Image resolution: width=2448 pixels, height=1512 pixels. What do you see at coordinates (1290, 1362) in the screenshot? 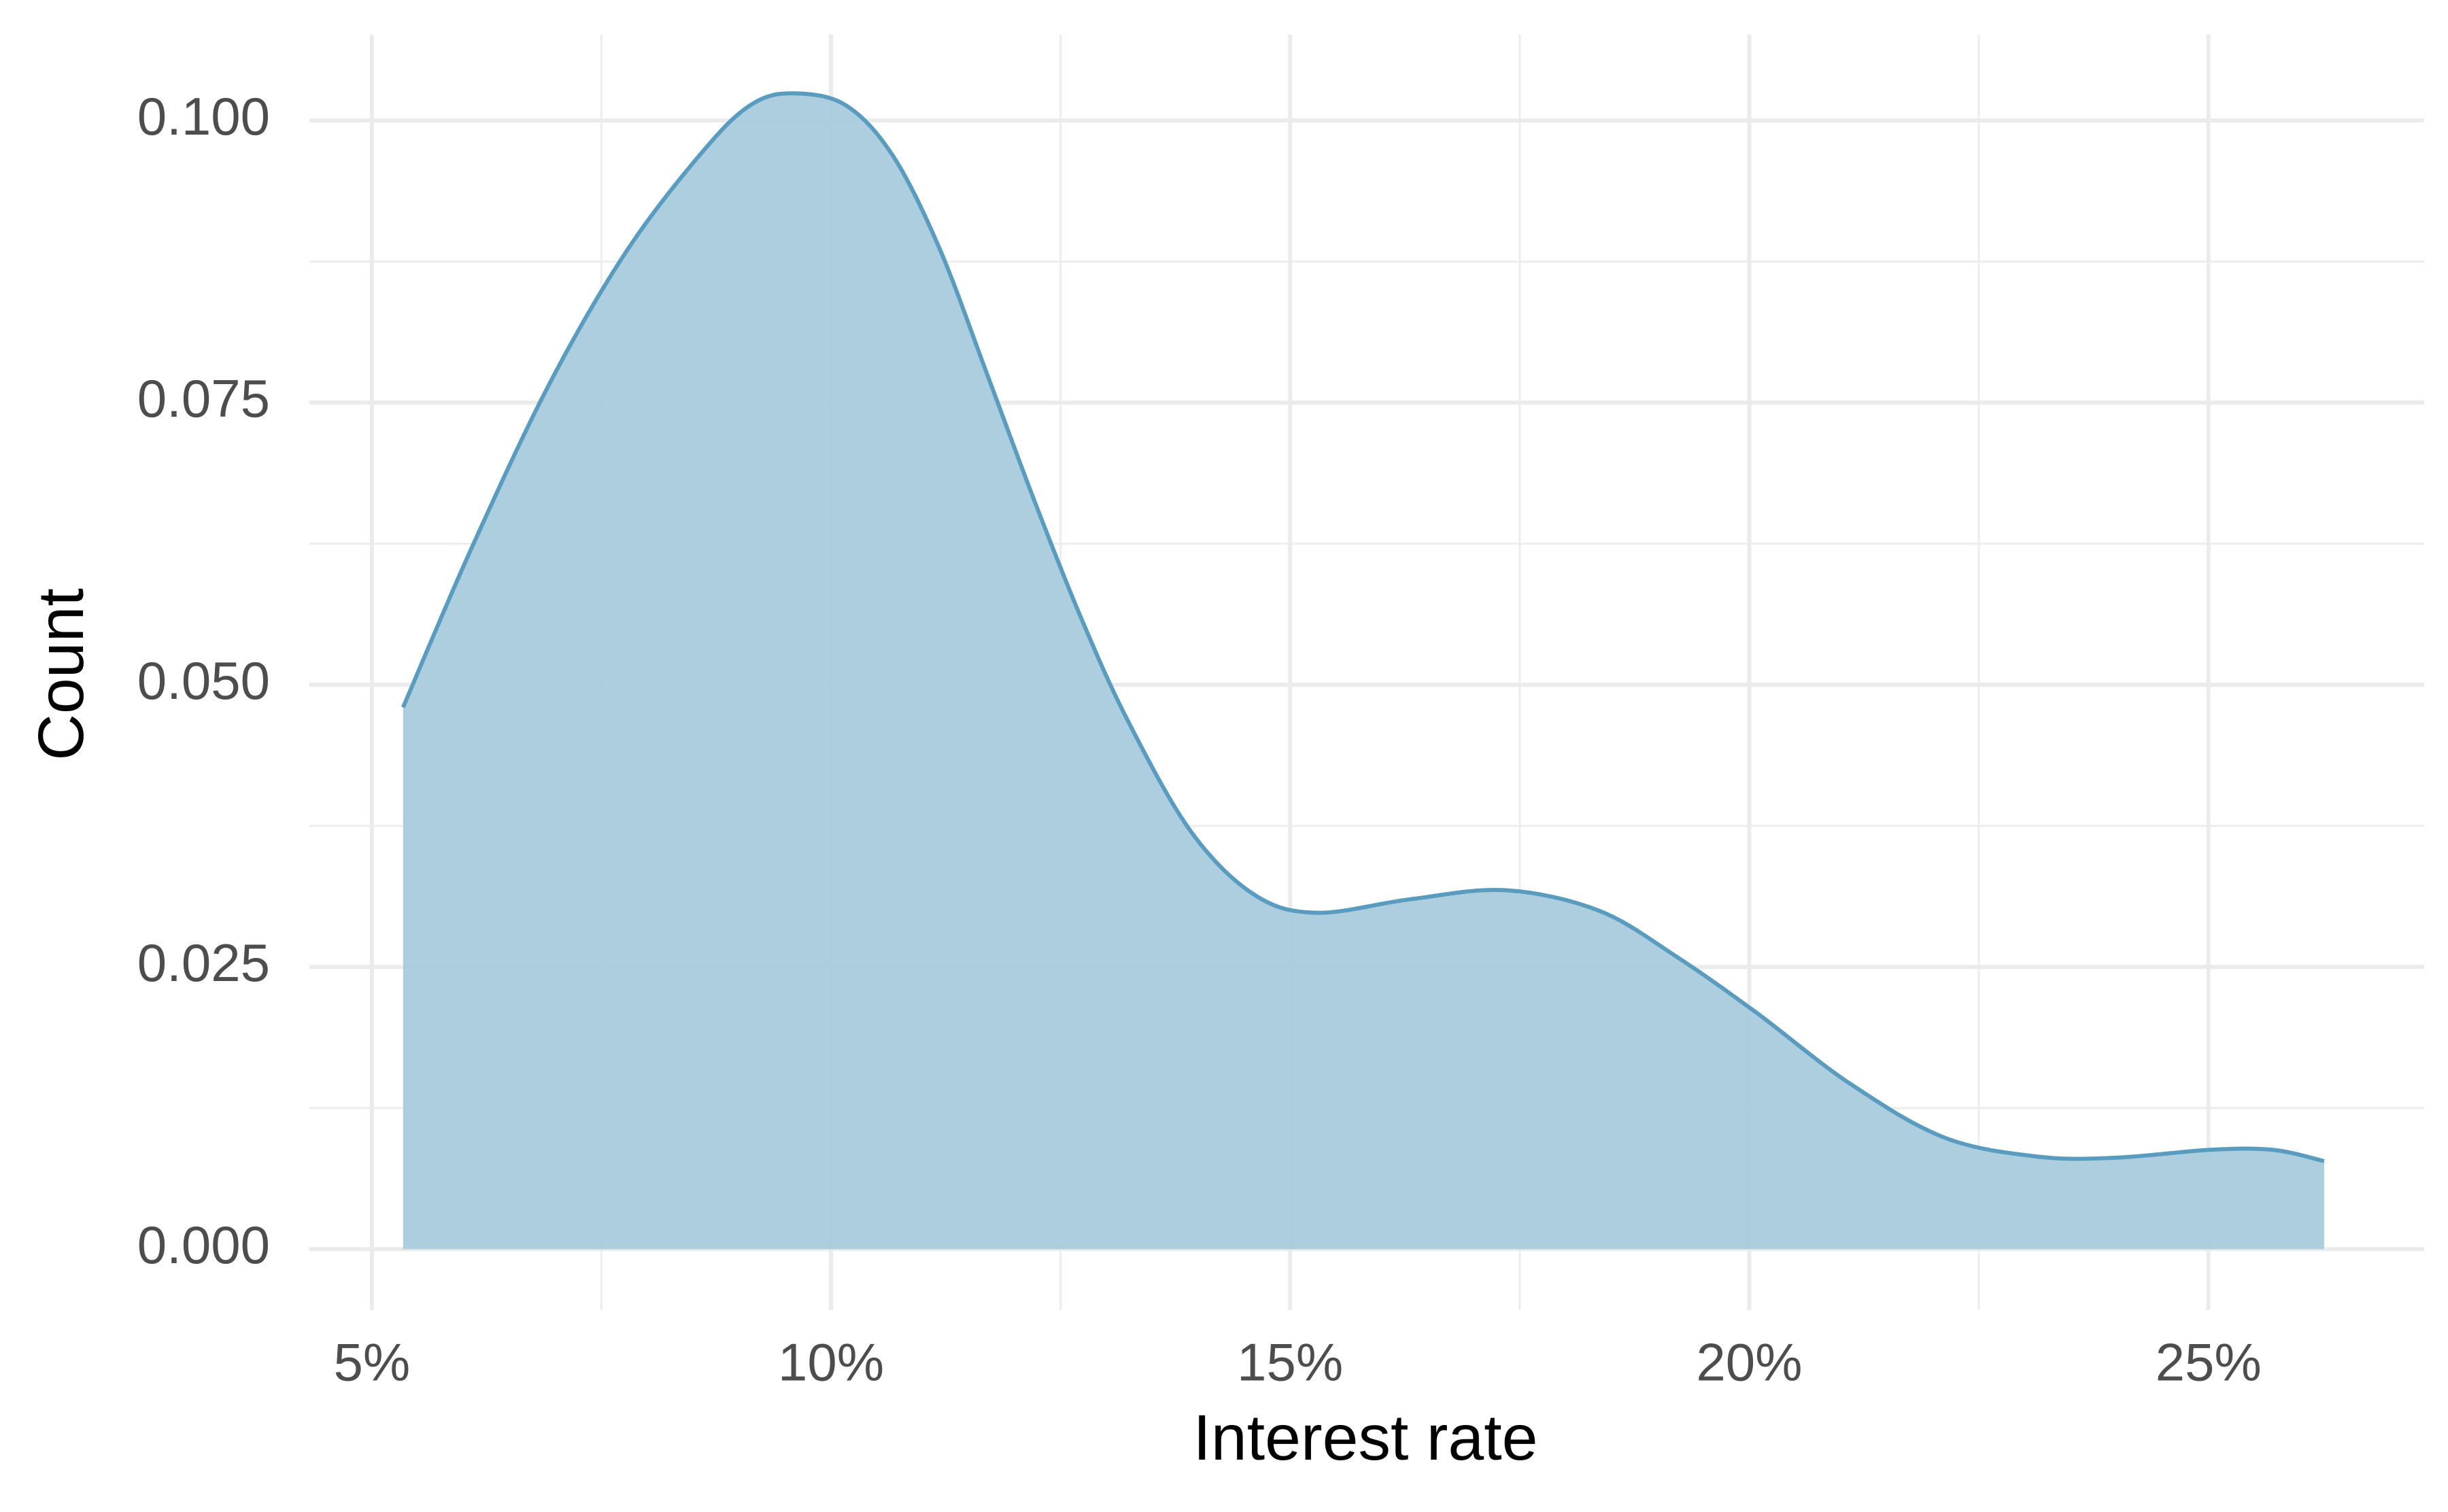
I see `x-tick-label: 15%` at bounding box center [1290, 1362].